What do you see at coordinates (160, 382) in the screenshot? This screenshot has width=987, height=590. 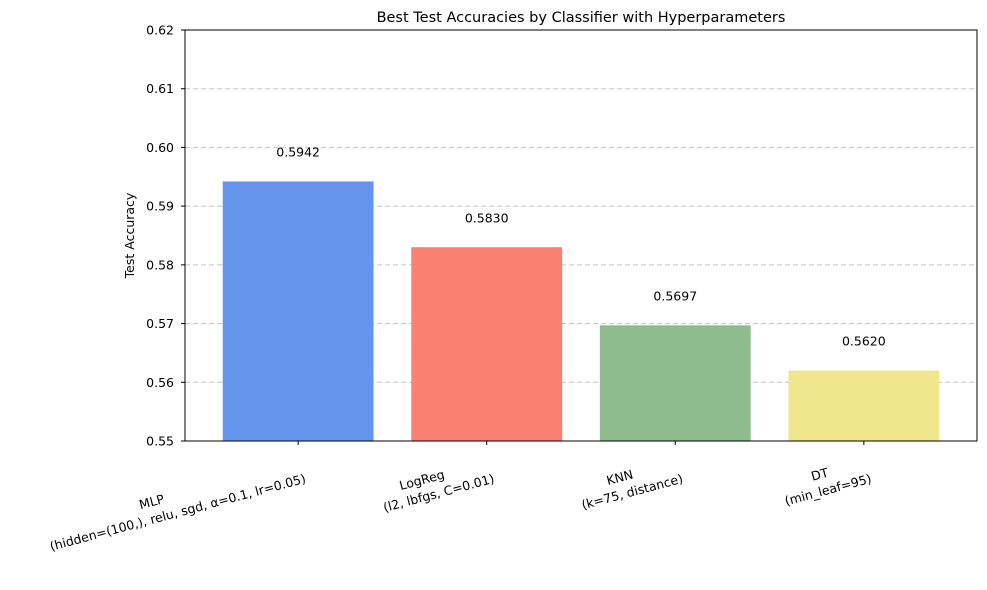 I see `y-tick-label: 0.56` at bounding box center [160, 382].